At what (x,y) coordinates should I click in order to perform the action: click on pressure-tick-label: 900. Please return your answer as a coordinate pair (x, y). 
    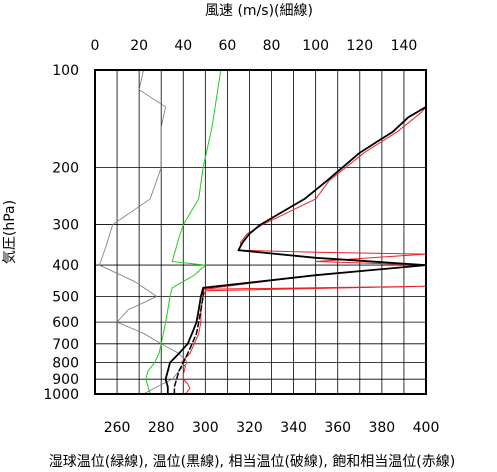
    Looking at the image, I should click on (65, 380).